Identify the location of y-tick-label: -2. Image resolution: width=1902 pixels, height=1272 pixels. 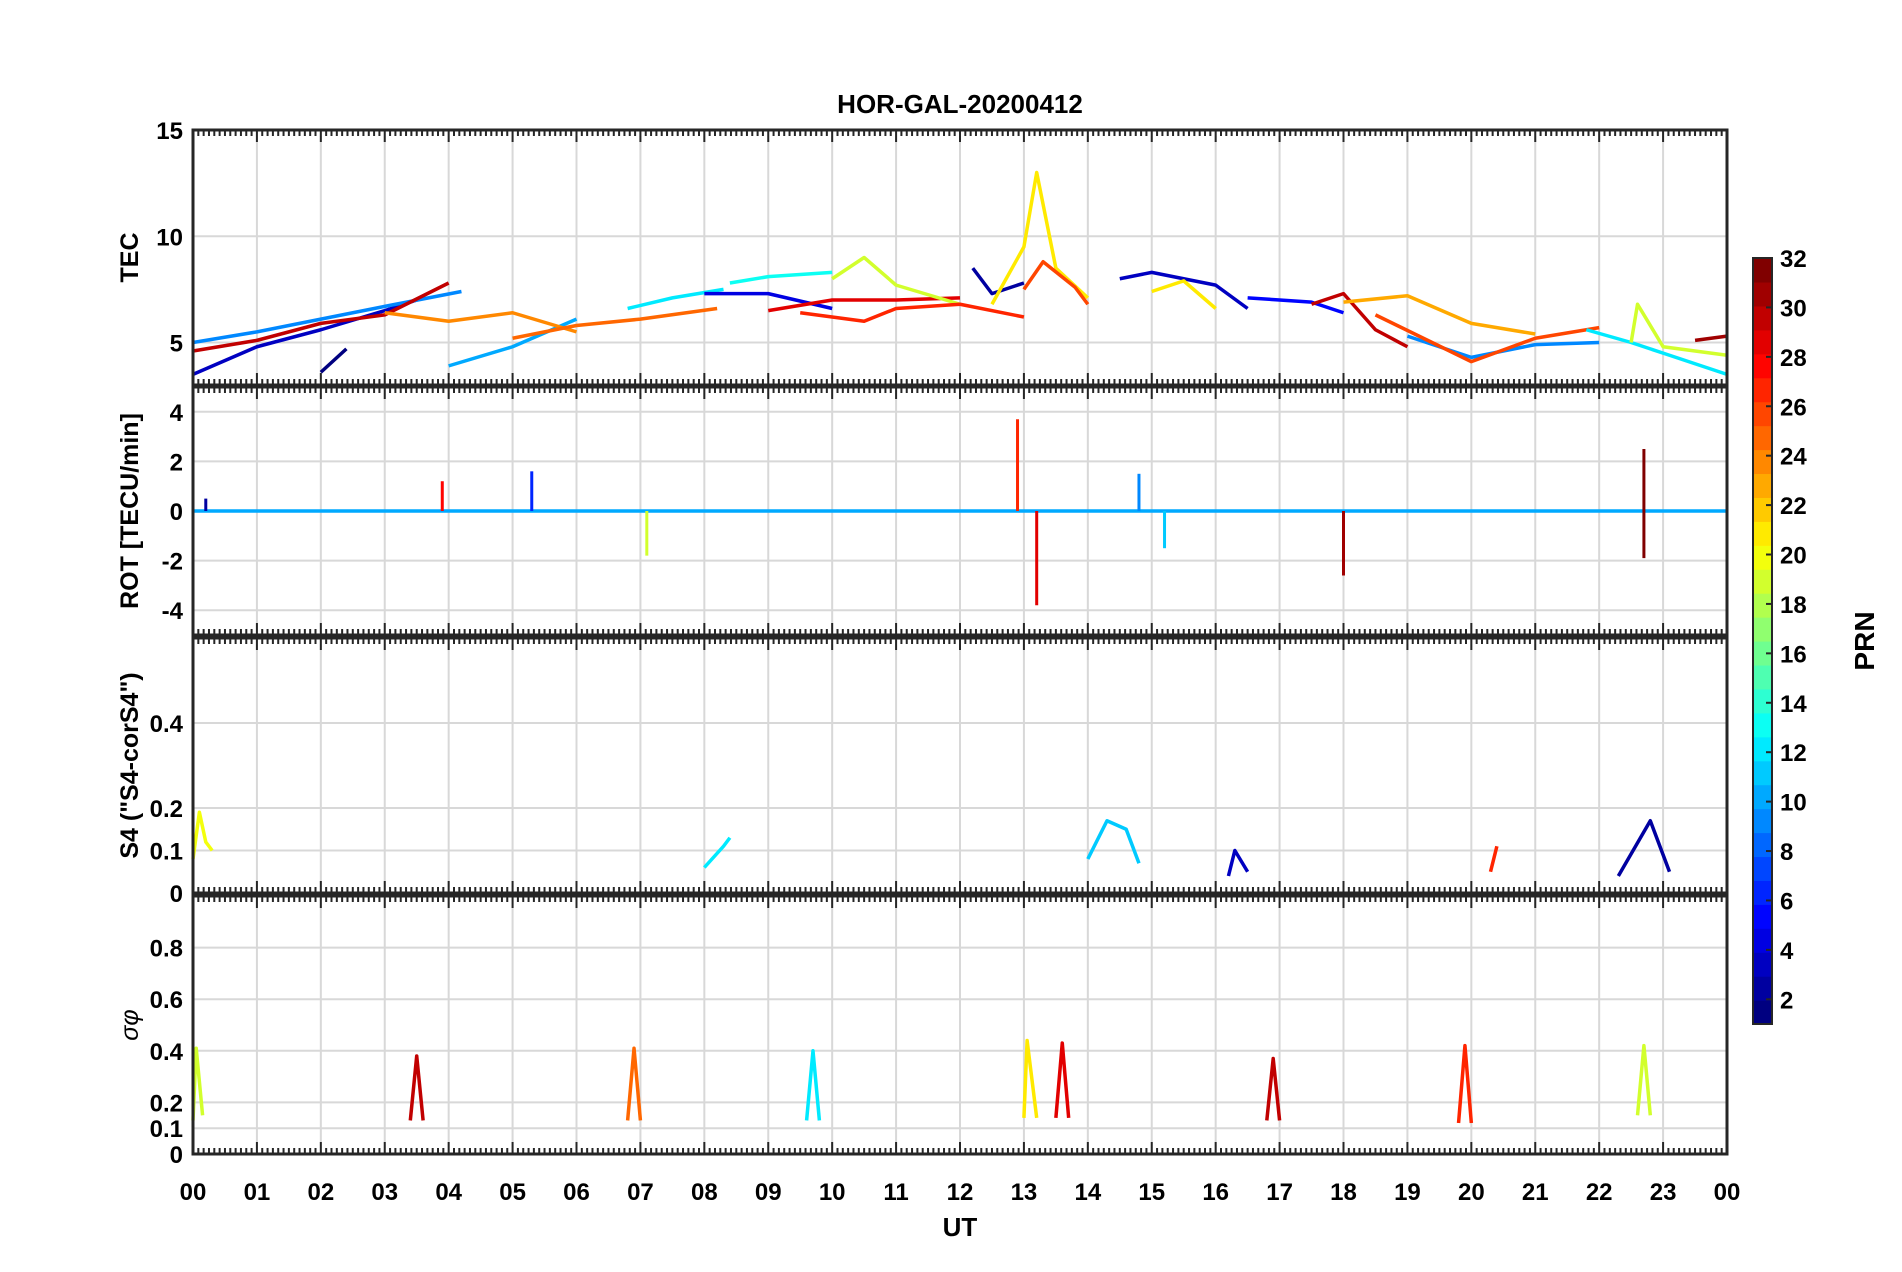
(172, 562).